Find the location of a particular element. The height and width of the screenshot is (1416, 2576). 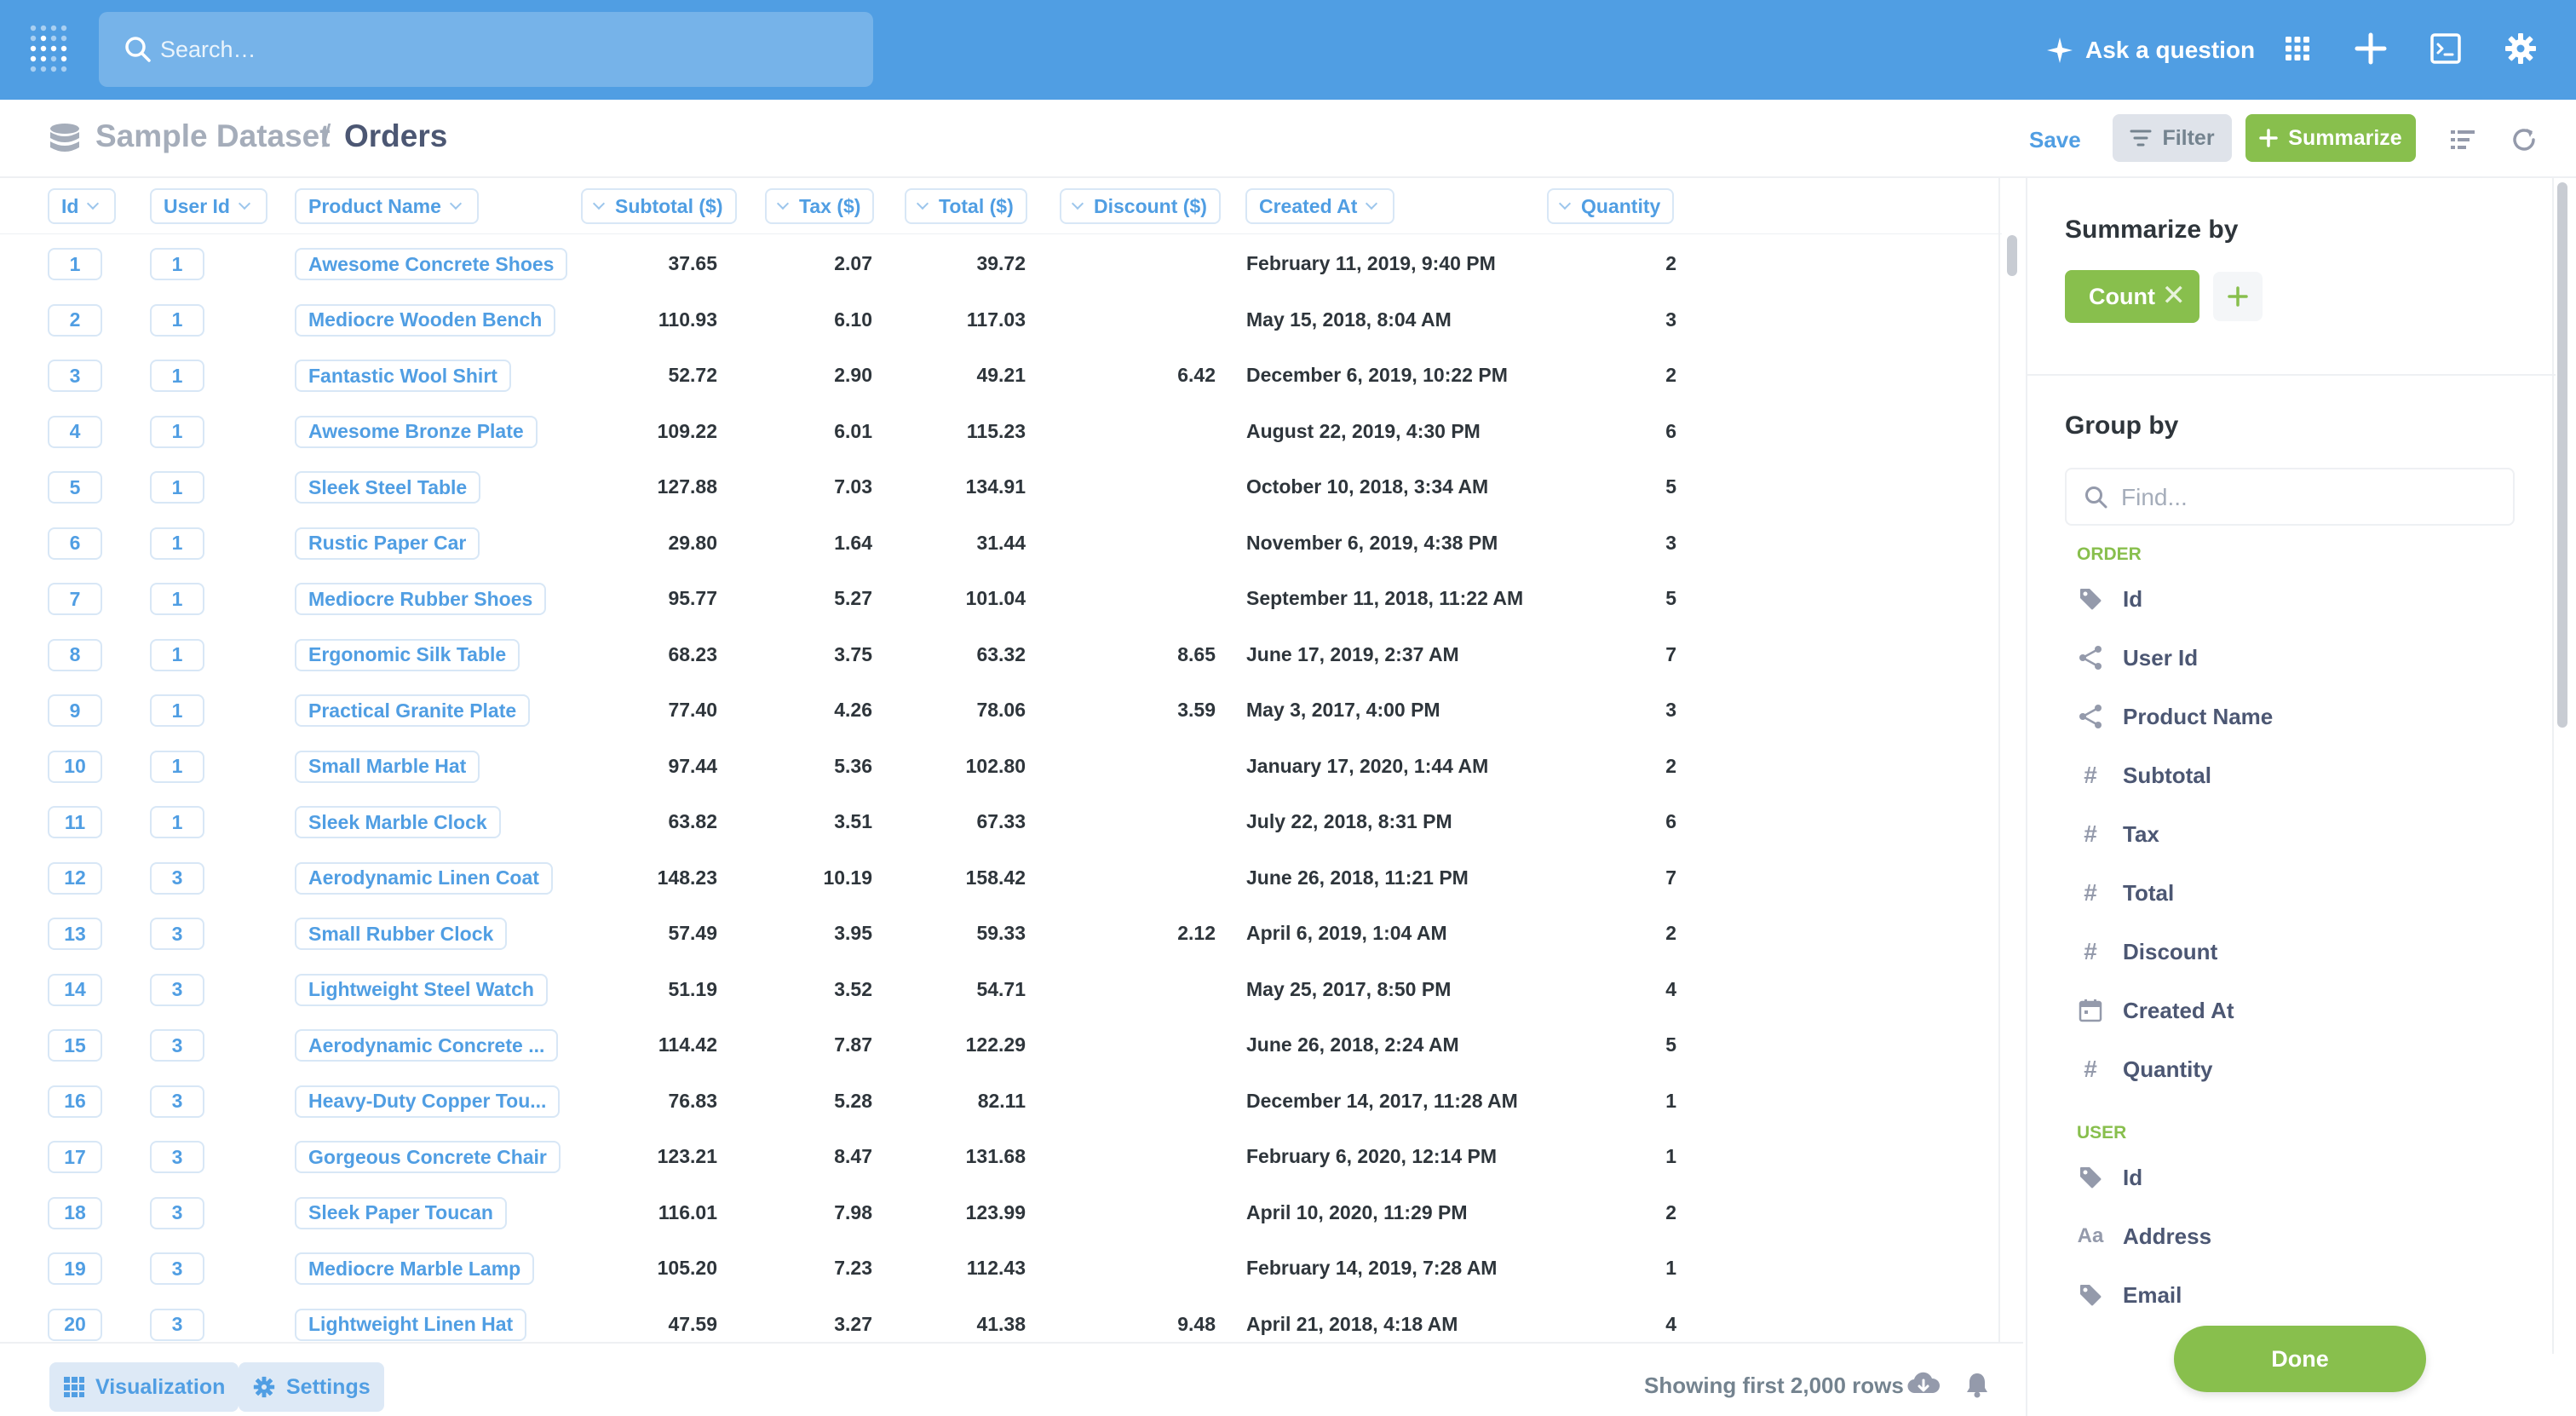

product-name-cell: Small Rubber Clock is located at coordinates (402, 934).